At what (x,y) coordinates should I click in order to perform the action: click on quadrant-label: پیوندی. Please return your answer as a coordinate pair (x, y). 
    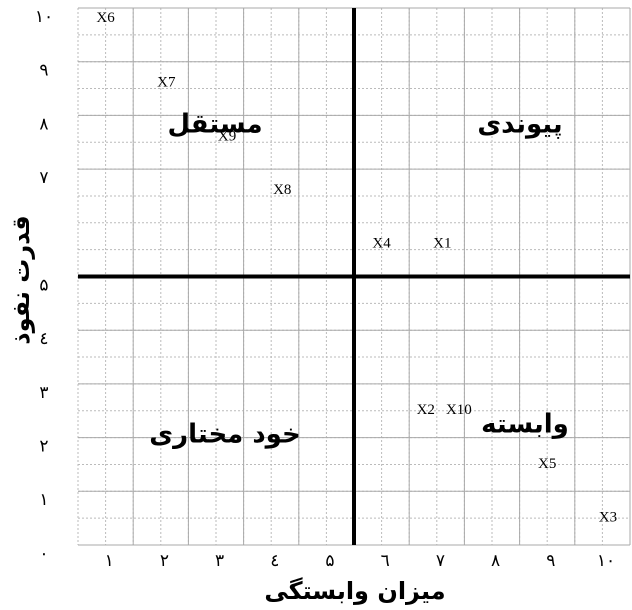
    Looking at the image, I should click on (519, 125).